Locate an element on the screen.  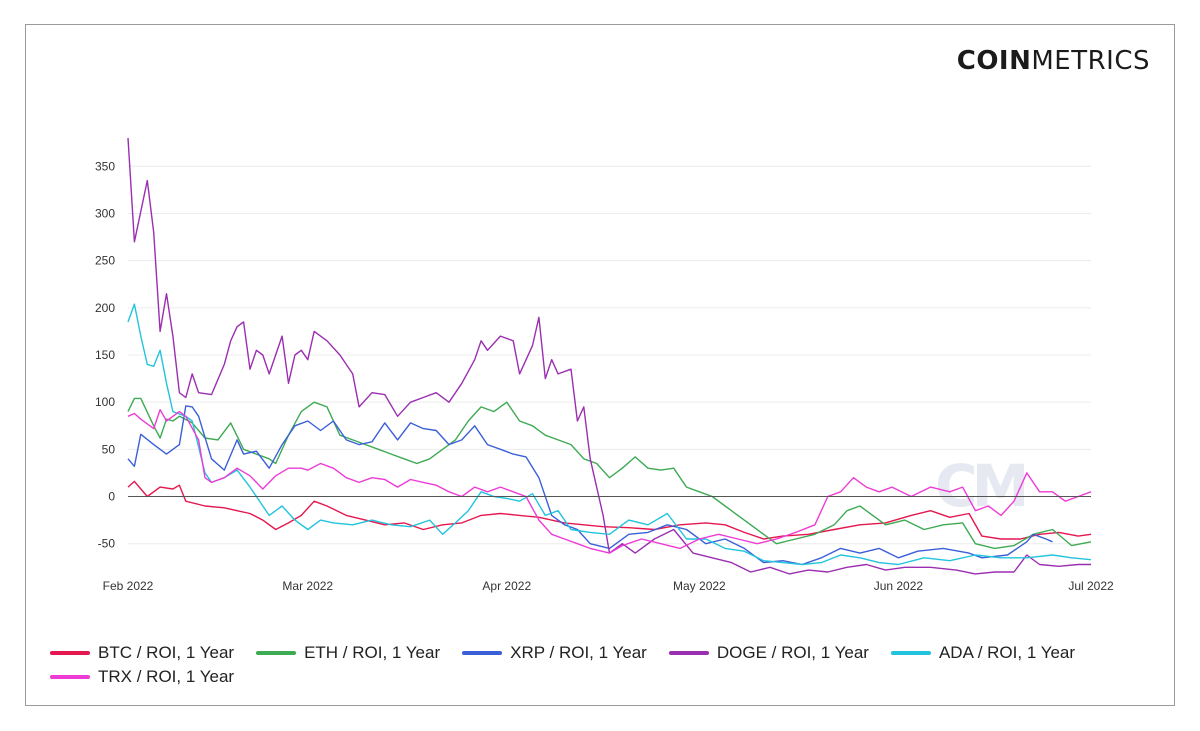
y-tick-label: 150 is located at coordinates (105, 355).